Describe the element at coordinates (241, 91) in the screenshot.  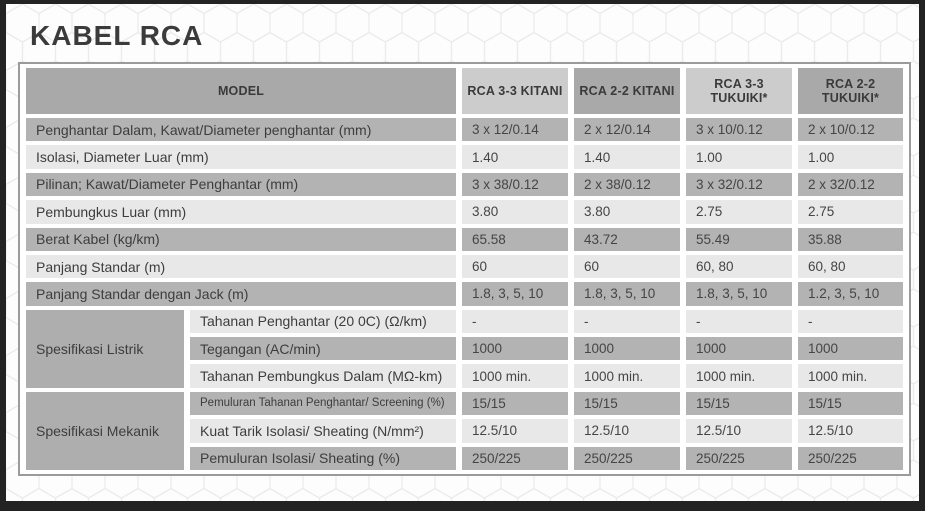
I see `model-header-cell: MODEL` at that location.